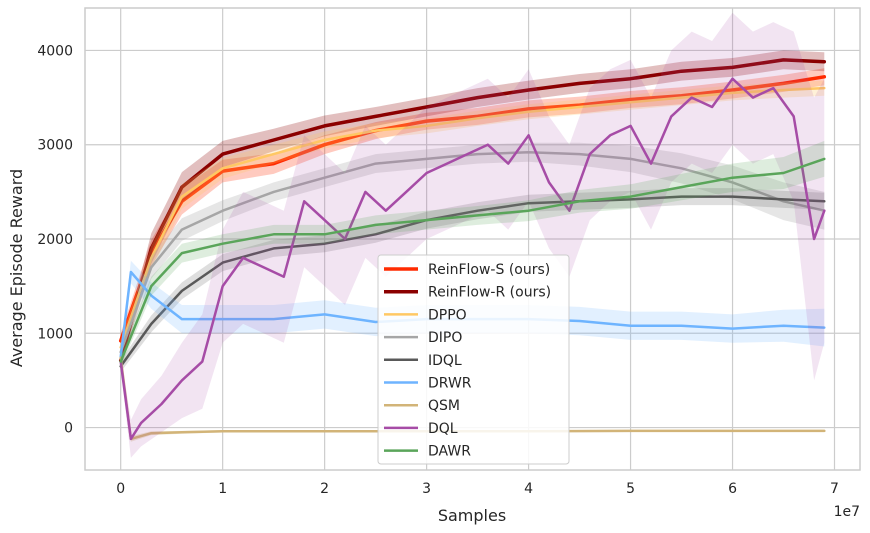  Describe the element at coordinates (443, 429) in the screenshot. I see `legend-label: DQL` at that location.